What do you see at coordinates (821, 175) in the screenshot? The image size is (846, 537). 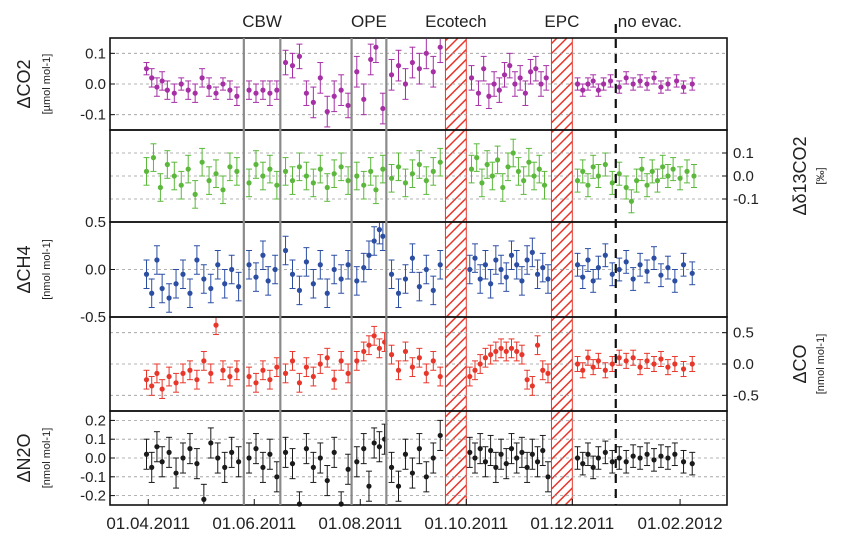 I see `d13co2-axis-unit: [‰]` at bounding box center [821, 175].